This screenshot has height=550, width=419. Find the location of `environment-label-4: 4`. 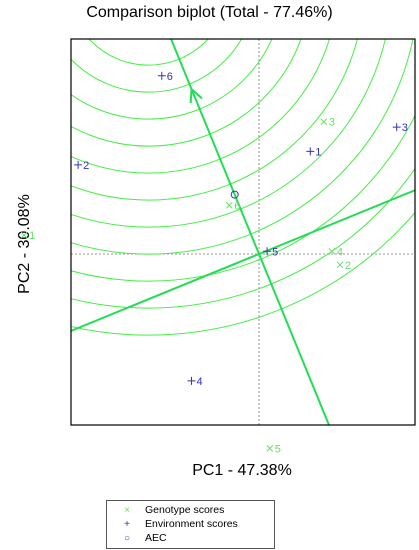

environment-label-4: 4 is located at coordinates (200, 382).